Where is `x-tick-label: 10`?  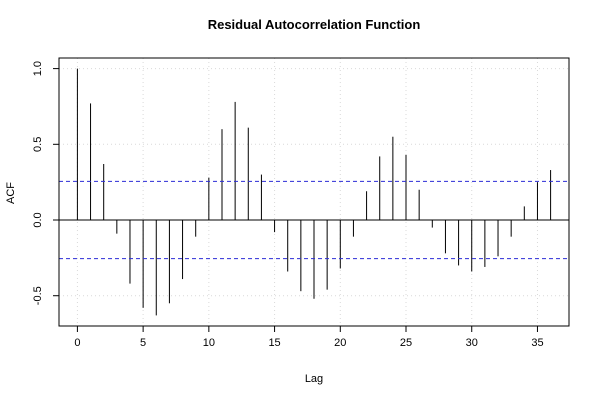 x-tick-label: 10 is located at coordinates (209, 343).